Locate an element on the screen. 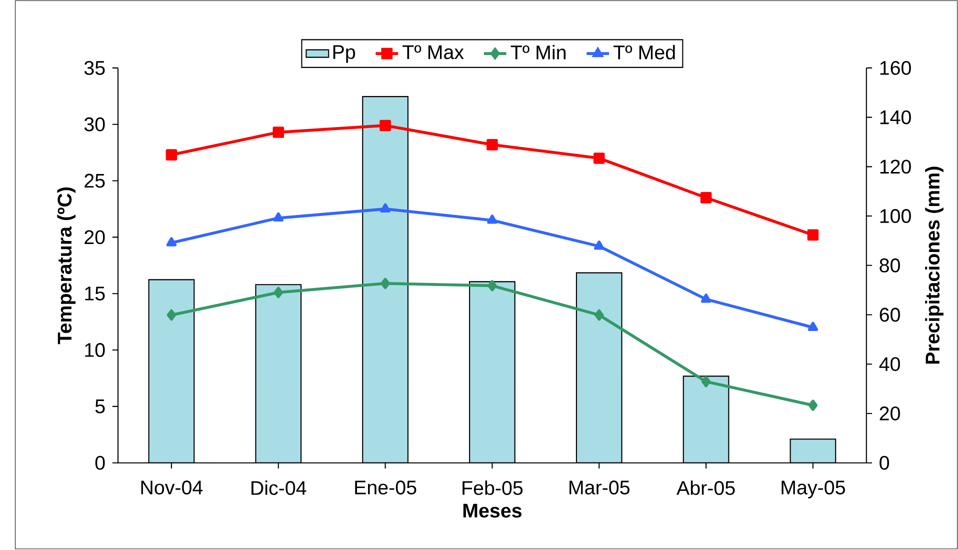 The width and height of the screenshot is (958, 550). x-tick-label: Dic-04 is located at coordinates (279, 488).